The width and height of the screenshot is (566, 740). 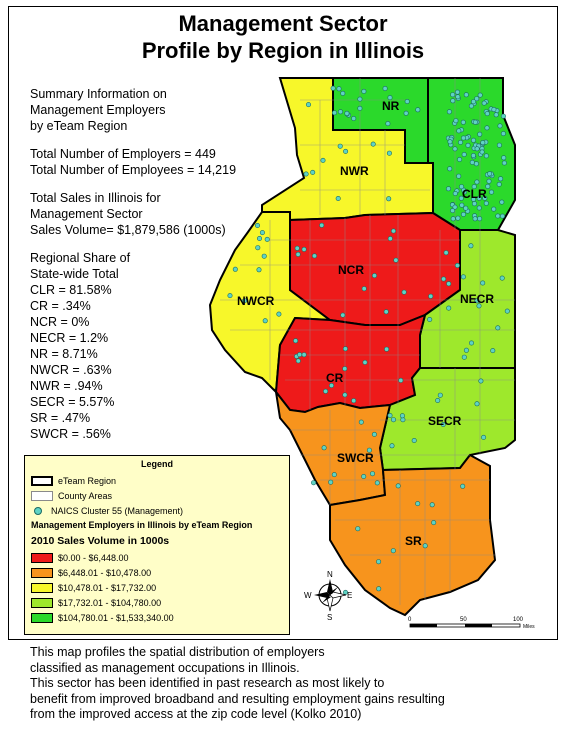 What do you see at coordinates (351, 270) in the screenshot?
I see `region-label-ncr: NCR` at bounding box center [351, 270].